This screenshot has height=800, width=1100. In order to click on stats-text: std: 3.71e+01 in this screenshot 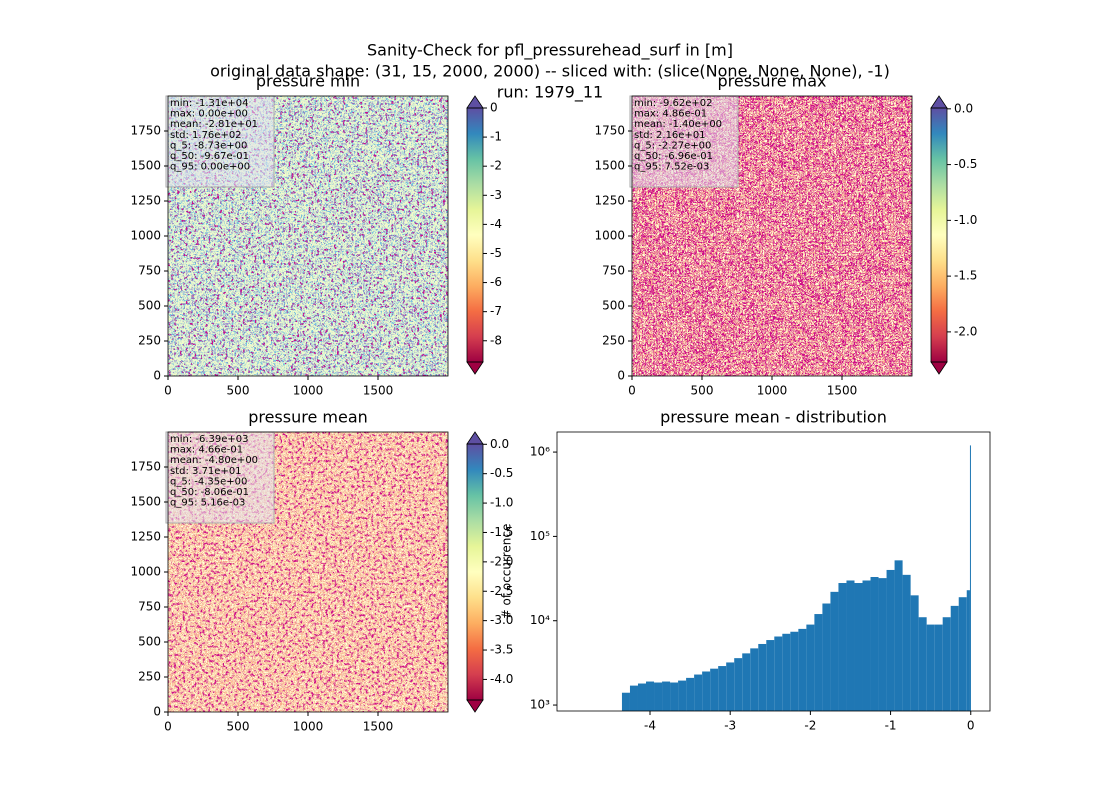, I will do `click(206, 471)`.